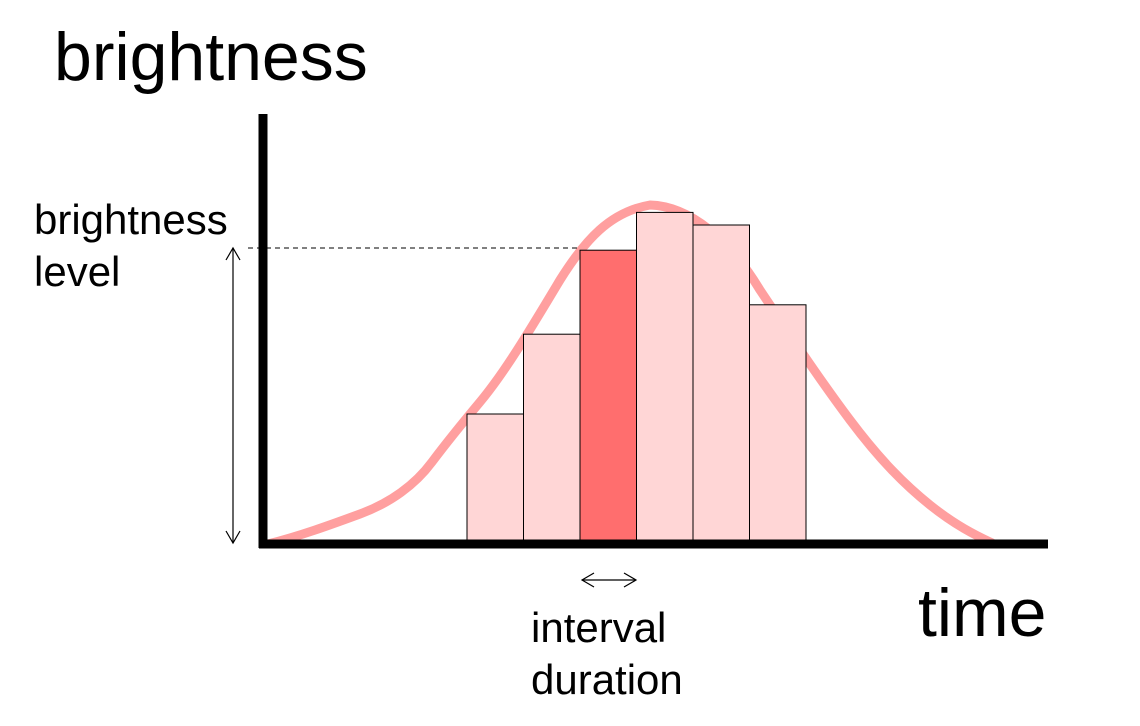 The height and width of the screenshot is (726, 1140). Describe the element at coordinates (131, 219) in the screenshot. I see `brightness-level-label-line1: brightness` at that location.